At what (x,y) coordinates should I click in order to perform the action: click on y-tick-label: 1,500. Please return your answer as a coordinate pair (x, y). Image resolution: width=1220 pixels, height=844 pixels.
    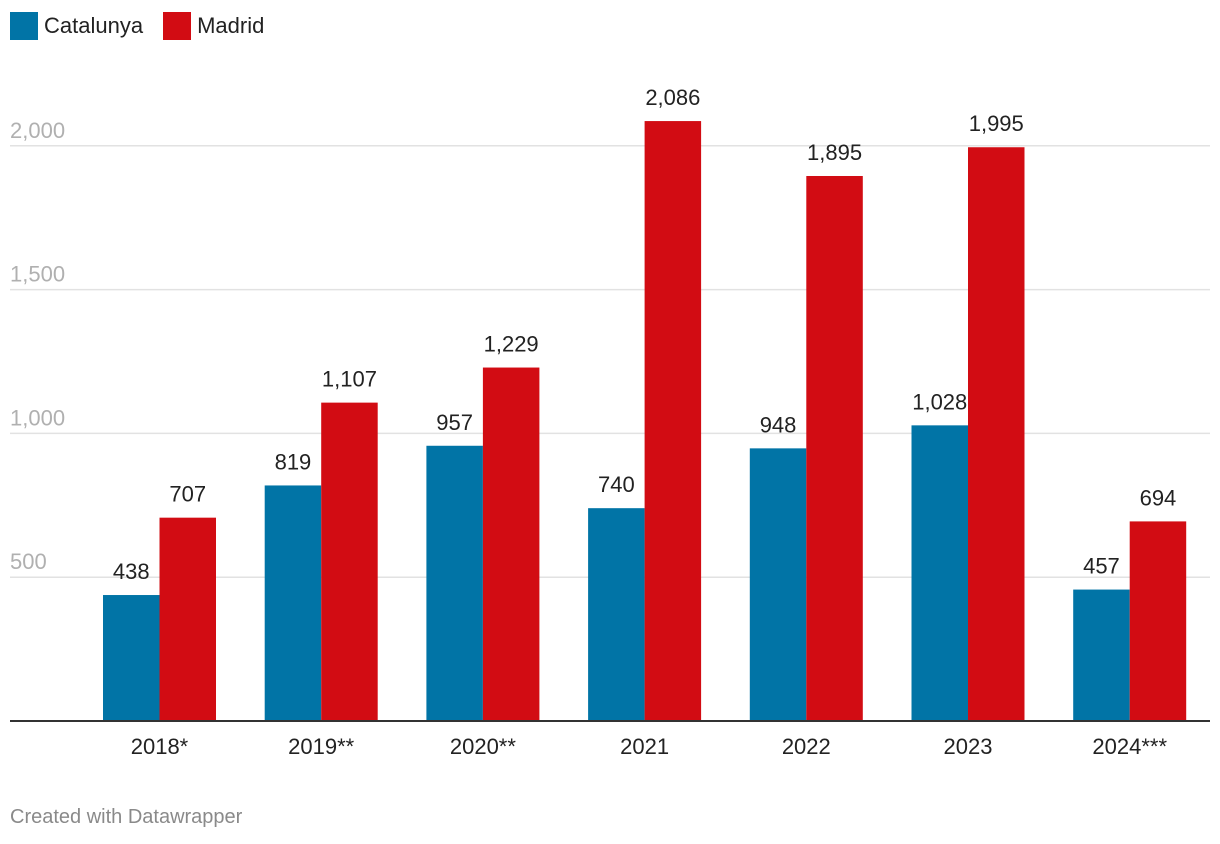
    Looking at the image, I should click on (37, 274).